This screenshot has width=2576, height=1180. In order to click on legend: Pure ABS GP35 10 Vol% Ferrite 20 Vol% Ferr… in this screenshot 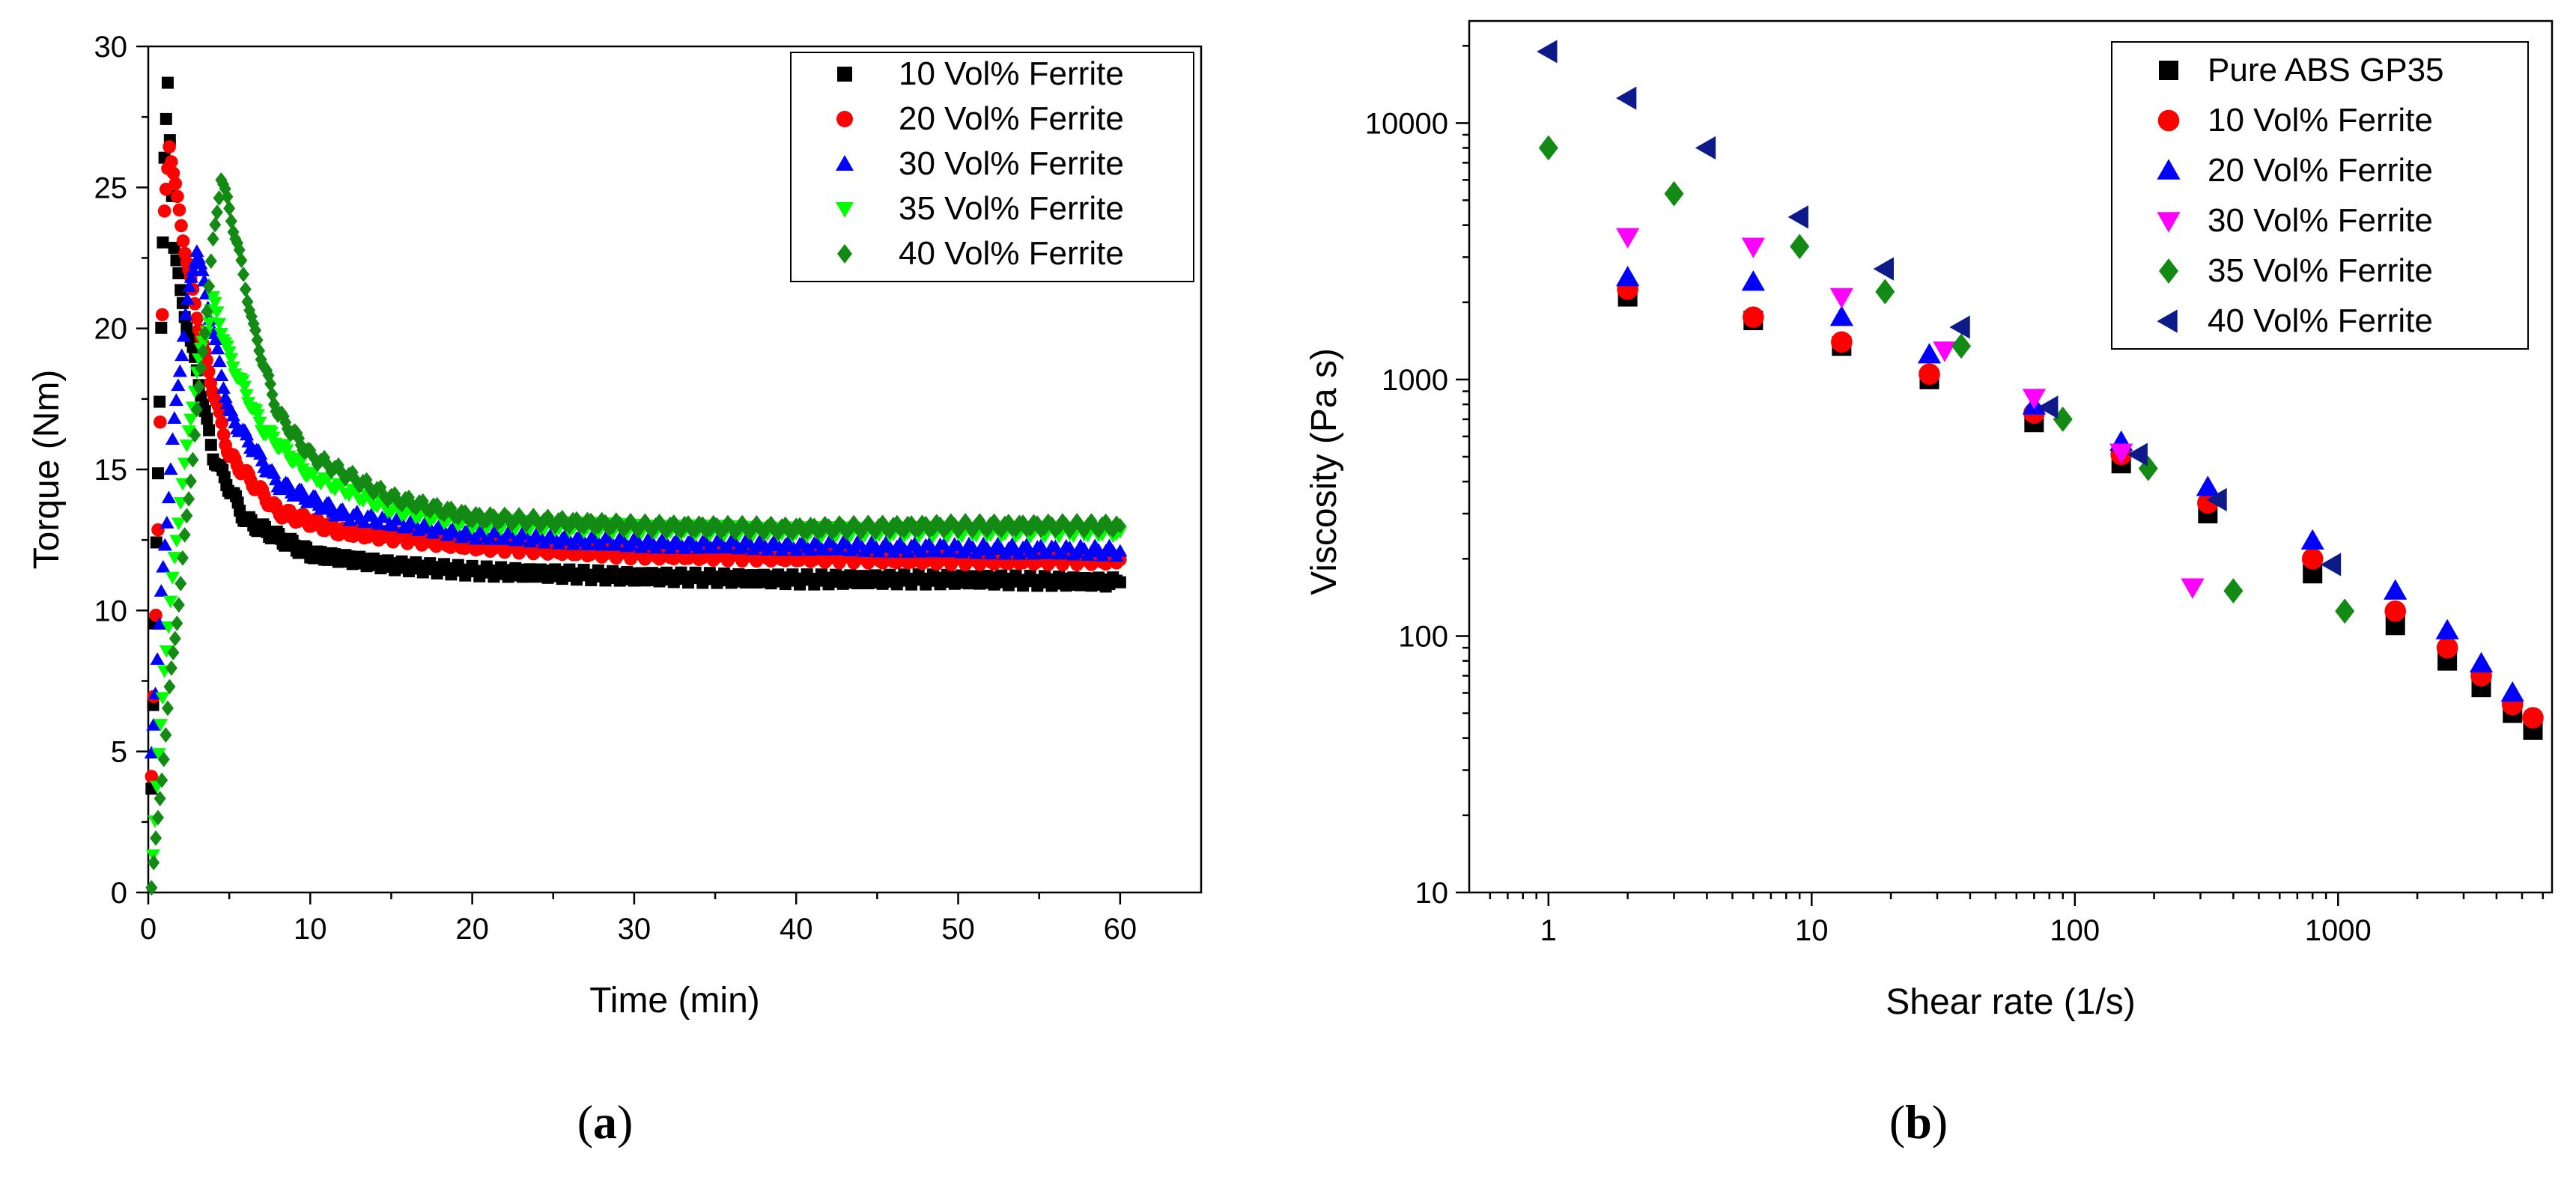, I will do `click(2320, 195)`.